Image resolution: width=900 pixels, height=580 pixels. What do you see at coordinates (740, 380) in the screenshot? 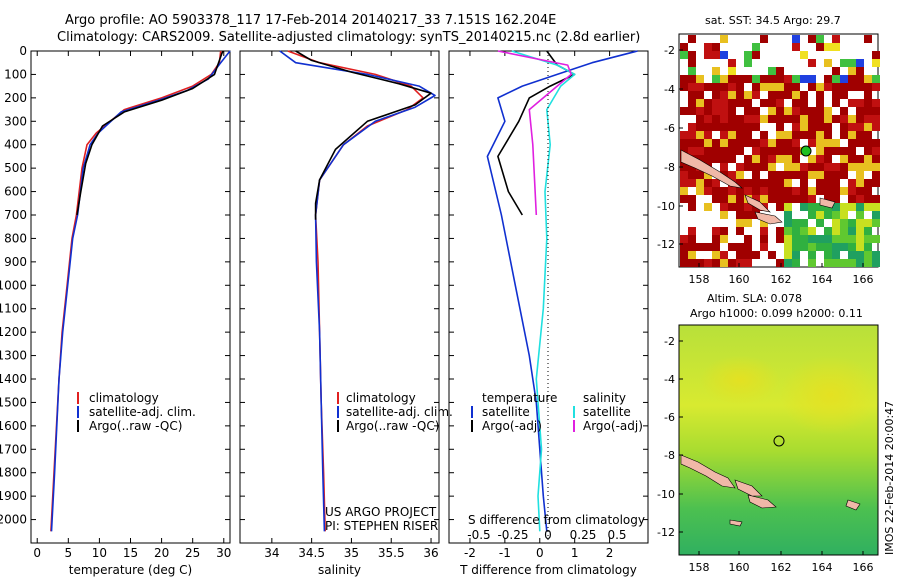
I see `sla-high-patch` at bounding box center [740, 380].